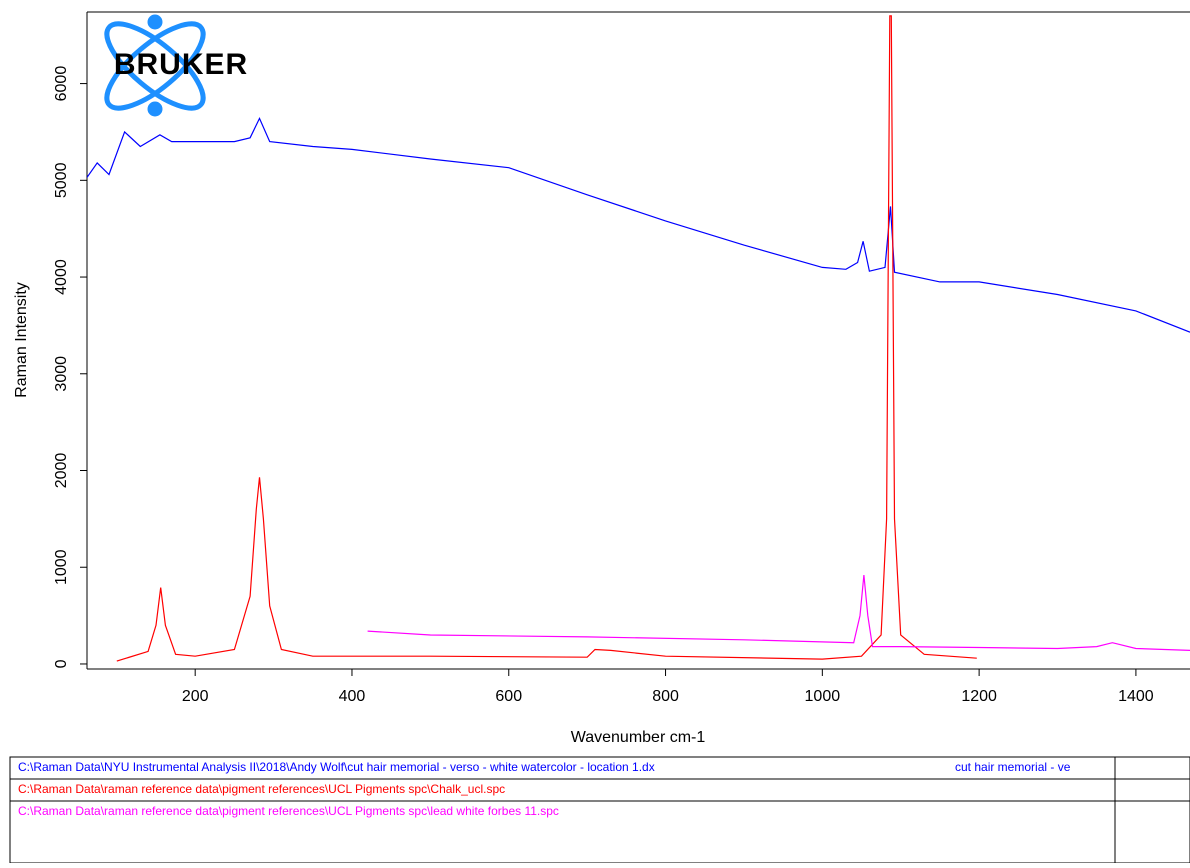  What do you see at coordinates (638, 737) in the screenshot?
I see `x-axis-title: Wavenumber cm-1` at bounding box center [638, 737].